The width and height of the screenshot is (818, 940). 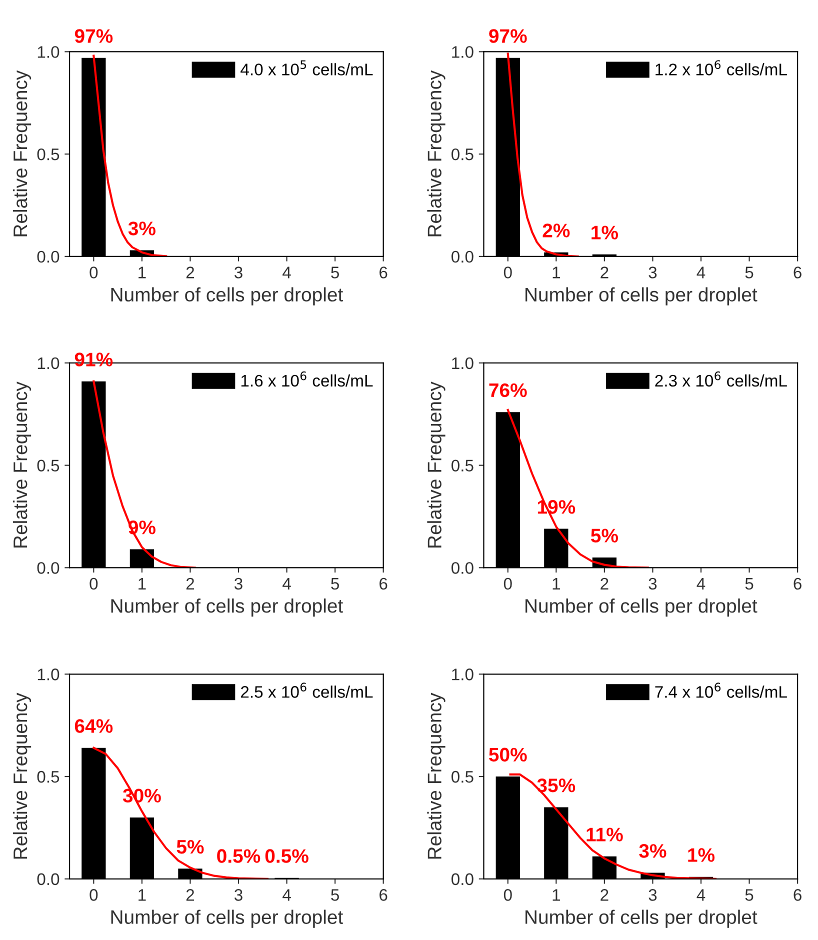 I want to click on legend-label: 4.0 x 10$^{5}$ cells/mL, so click(x=306, y=68).